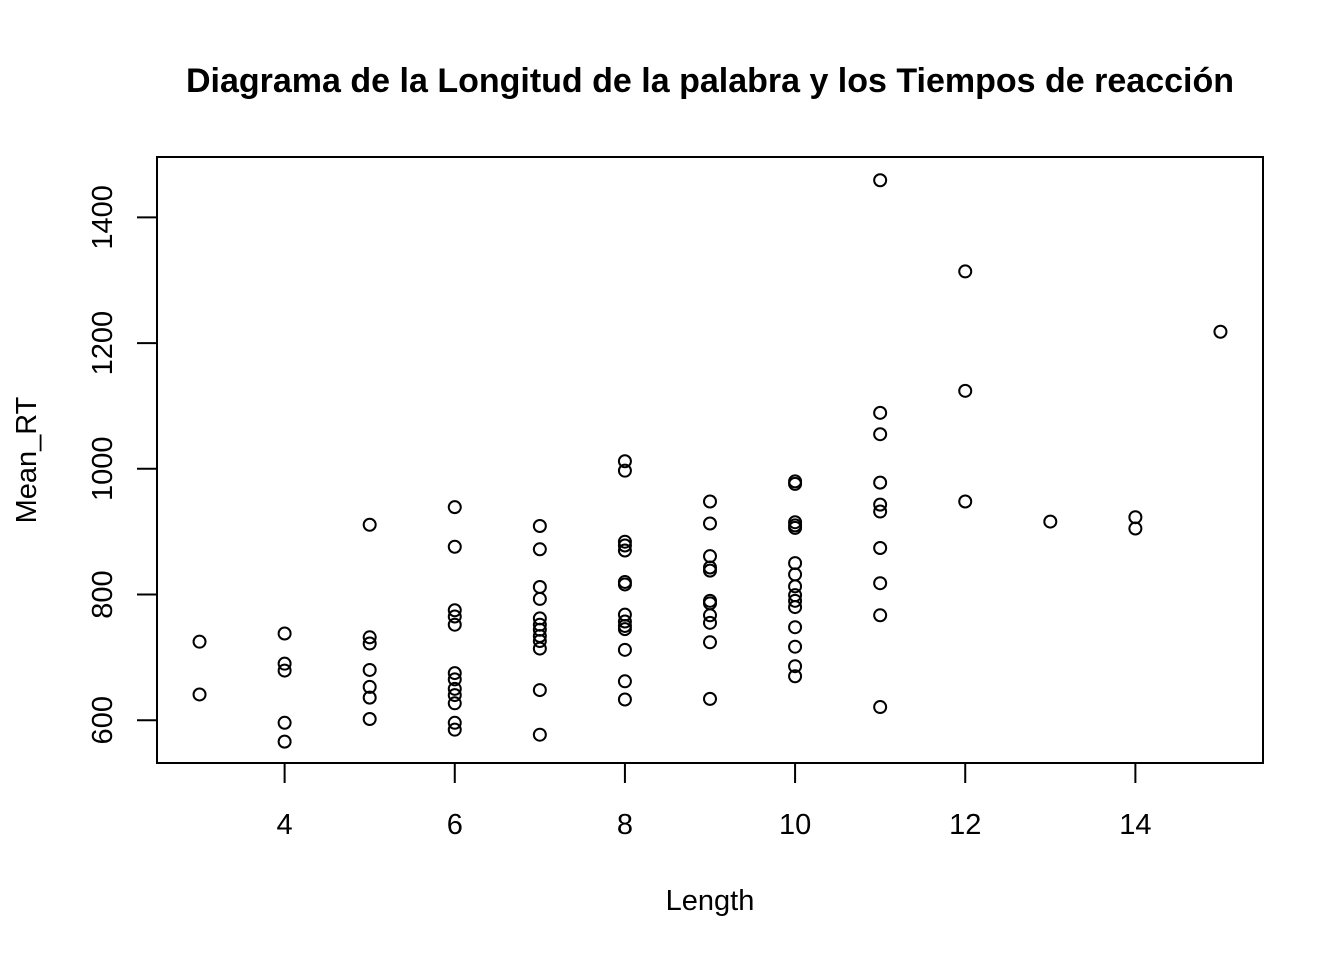  Describe the element at coordinates (103, 343) in the screenshot. I see `y-tick-label: 1200` at that location.